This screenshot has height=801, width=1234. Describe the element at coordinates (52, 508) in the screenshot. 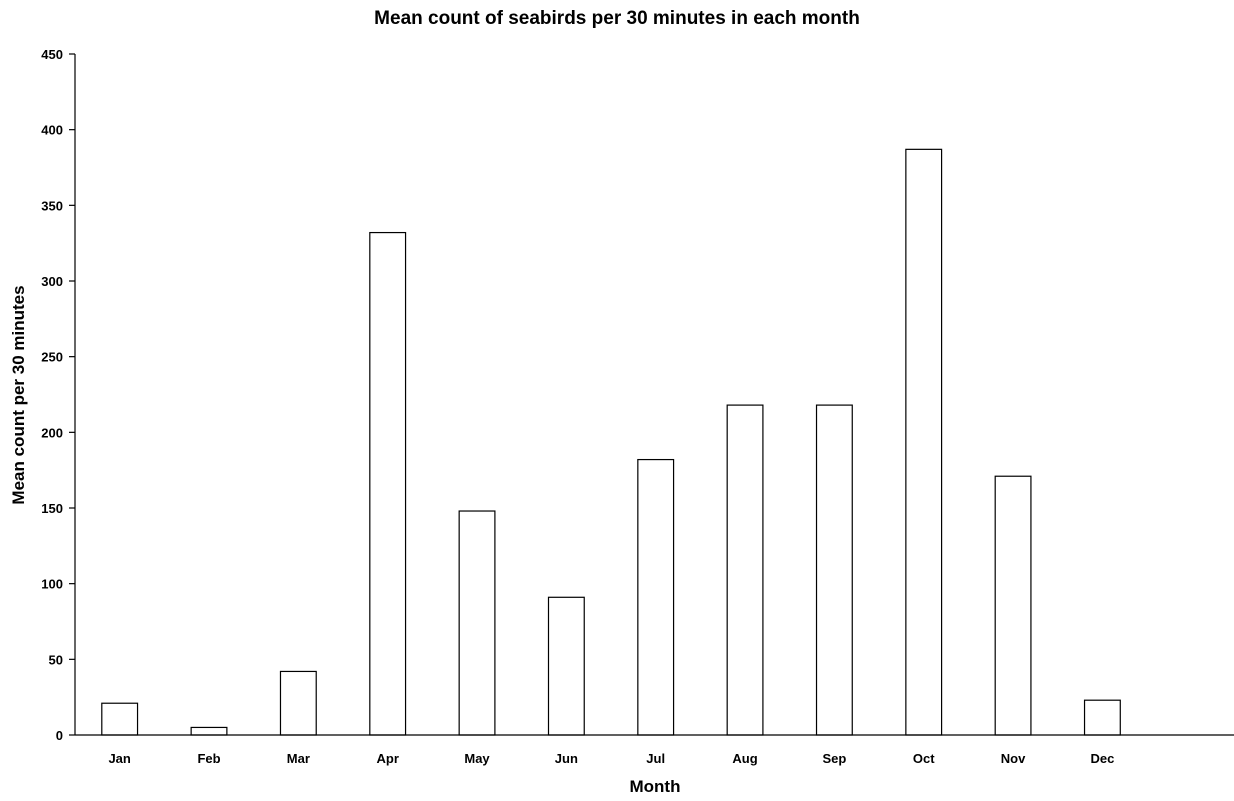

I see `y-tick-label: 150` at that location.